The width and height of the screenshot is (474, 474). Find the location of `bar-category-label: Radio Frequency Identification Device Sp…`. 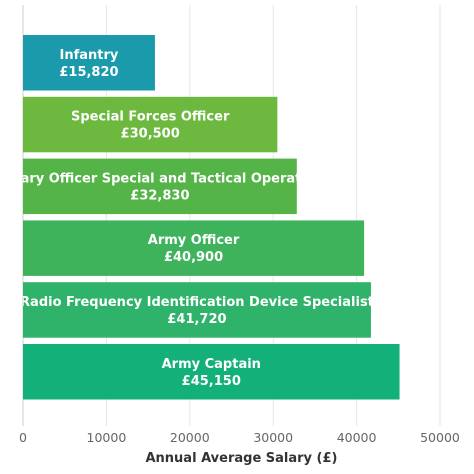

bar-category-label: Radio Frequency Identification Device Sp… is located at coordinates (197, 302).